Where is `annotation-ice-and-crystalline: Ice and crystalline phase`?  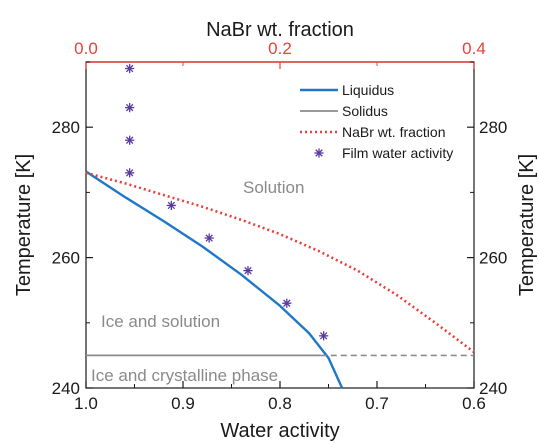 annotation-ice-and-crystalline: Ice and crystalline phase is located at coordinates (184, 375).